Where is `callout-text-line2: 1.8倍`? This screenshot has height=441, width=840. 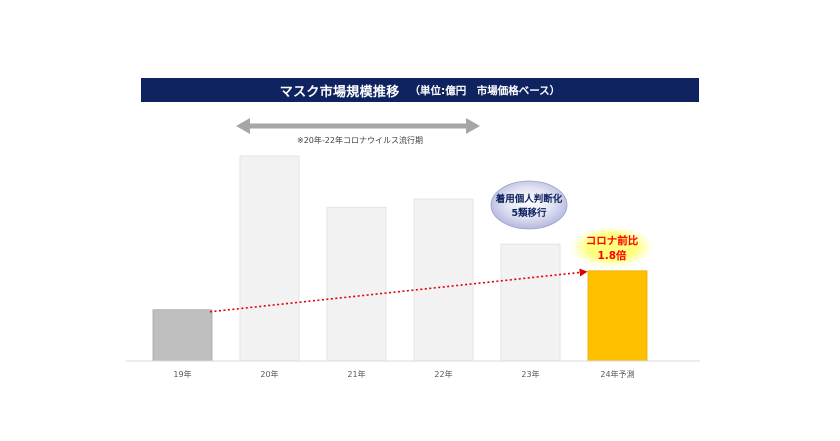
callout-text-line2: 1.8倍 is located at coordinates (612, 255).